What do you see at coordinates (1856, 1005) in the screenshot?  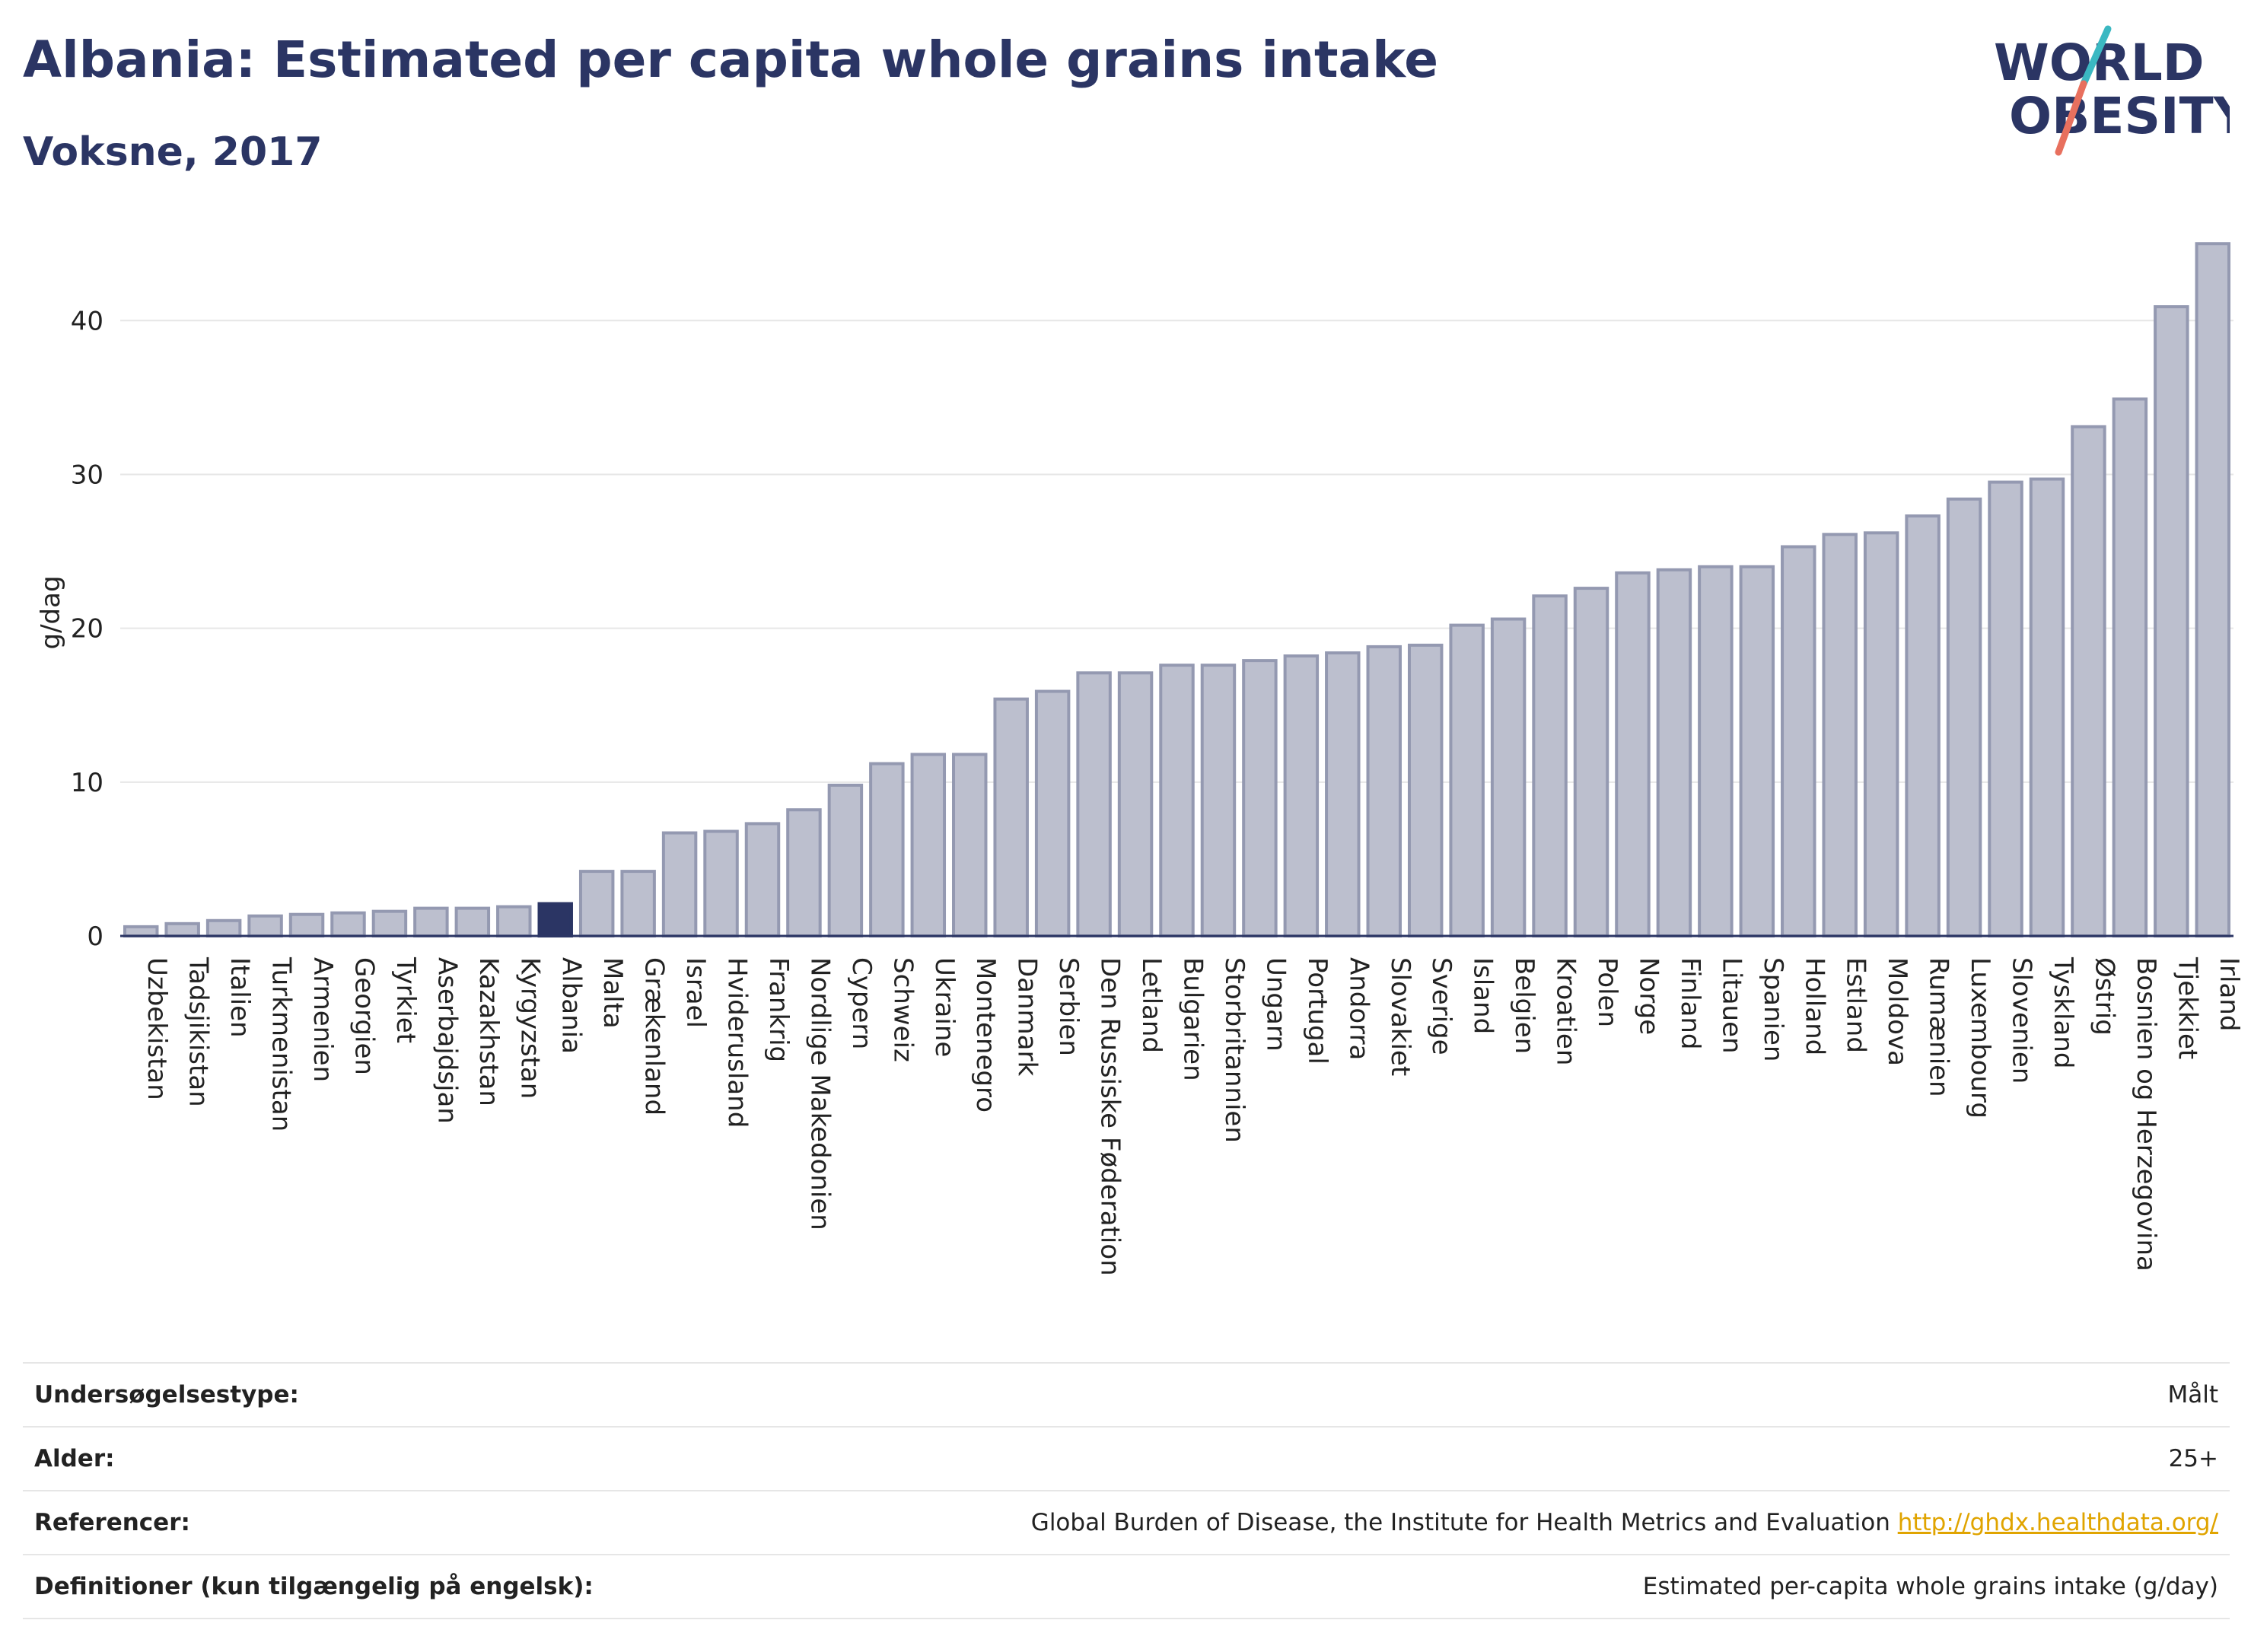 I see `x-tick-label: Estland` at bounding box center [1856, 1005].